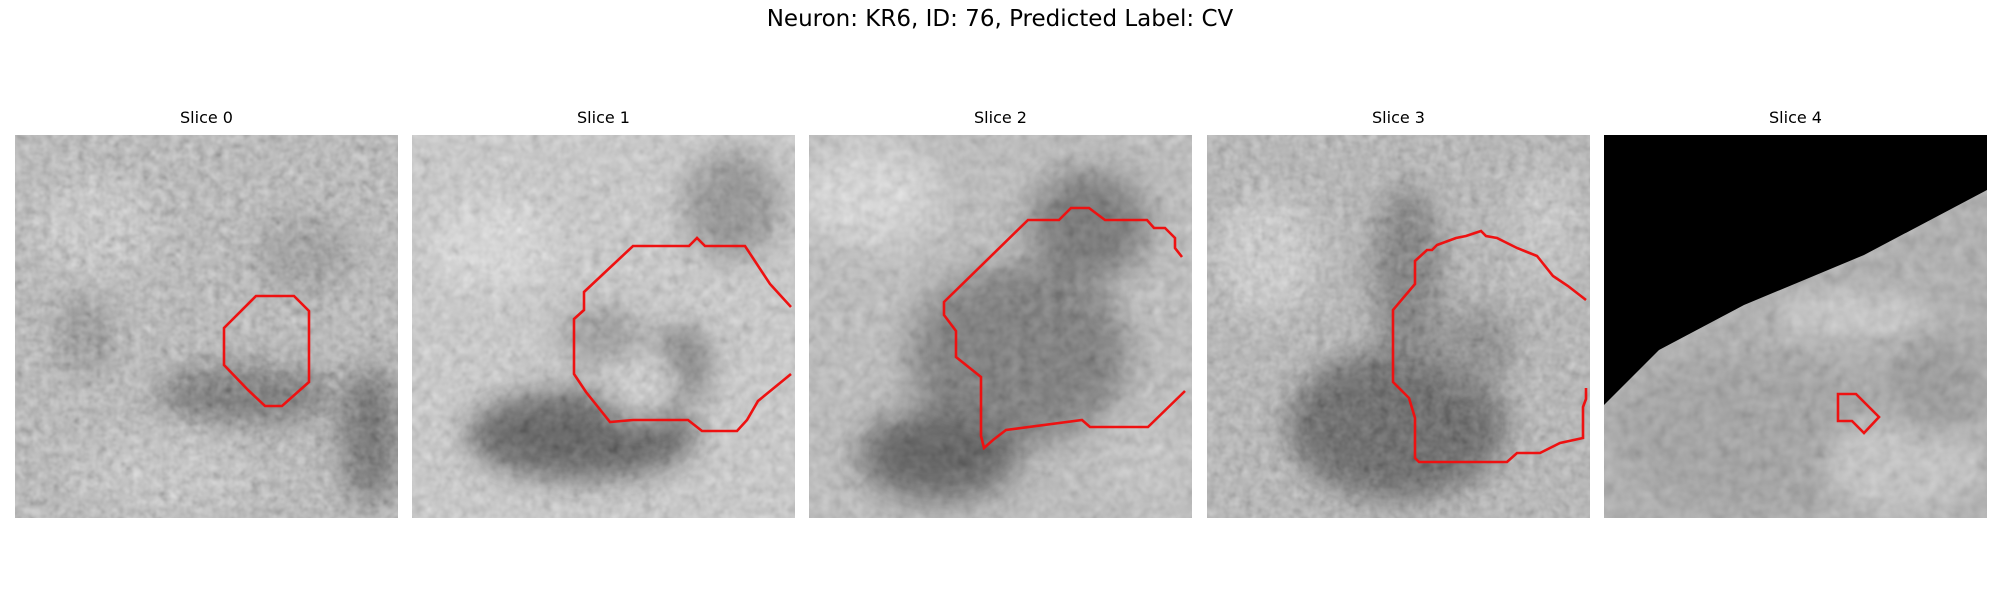 The width and height of the screenshot is (2000, 600). What do you see at coordinates (1795, 270) in the screenshot?
I see `dark-region` at bounding box center [1795, 270].